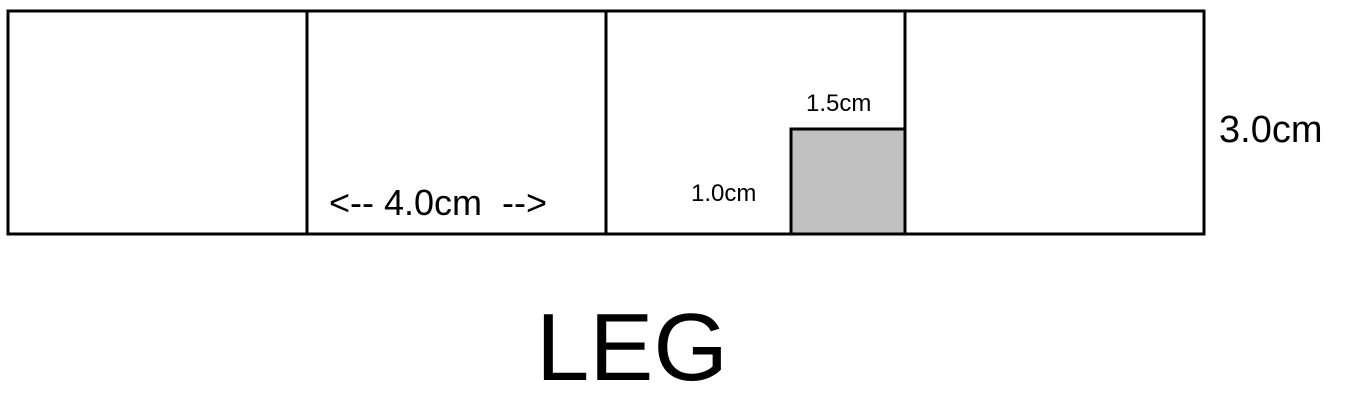 Image resolution: width=1362 pixels, height=412 pixels. What do you see at coordinates (1270, 130) in the screenshot?
I see `strip-height-label: 3.0cm` at bounding box center [1270, 130].